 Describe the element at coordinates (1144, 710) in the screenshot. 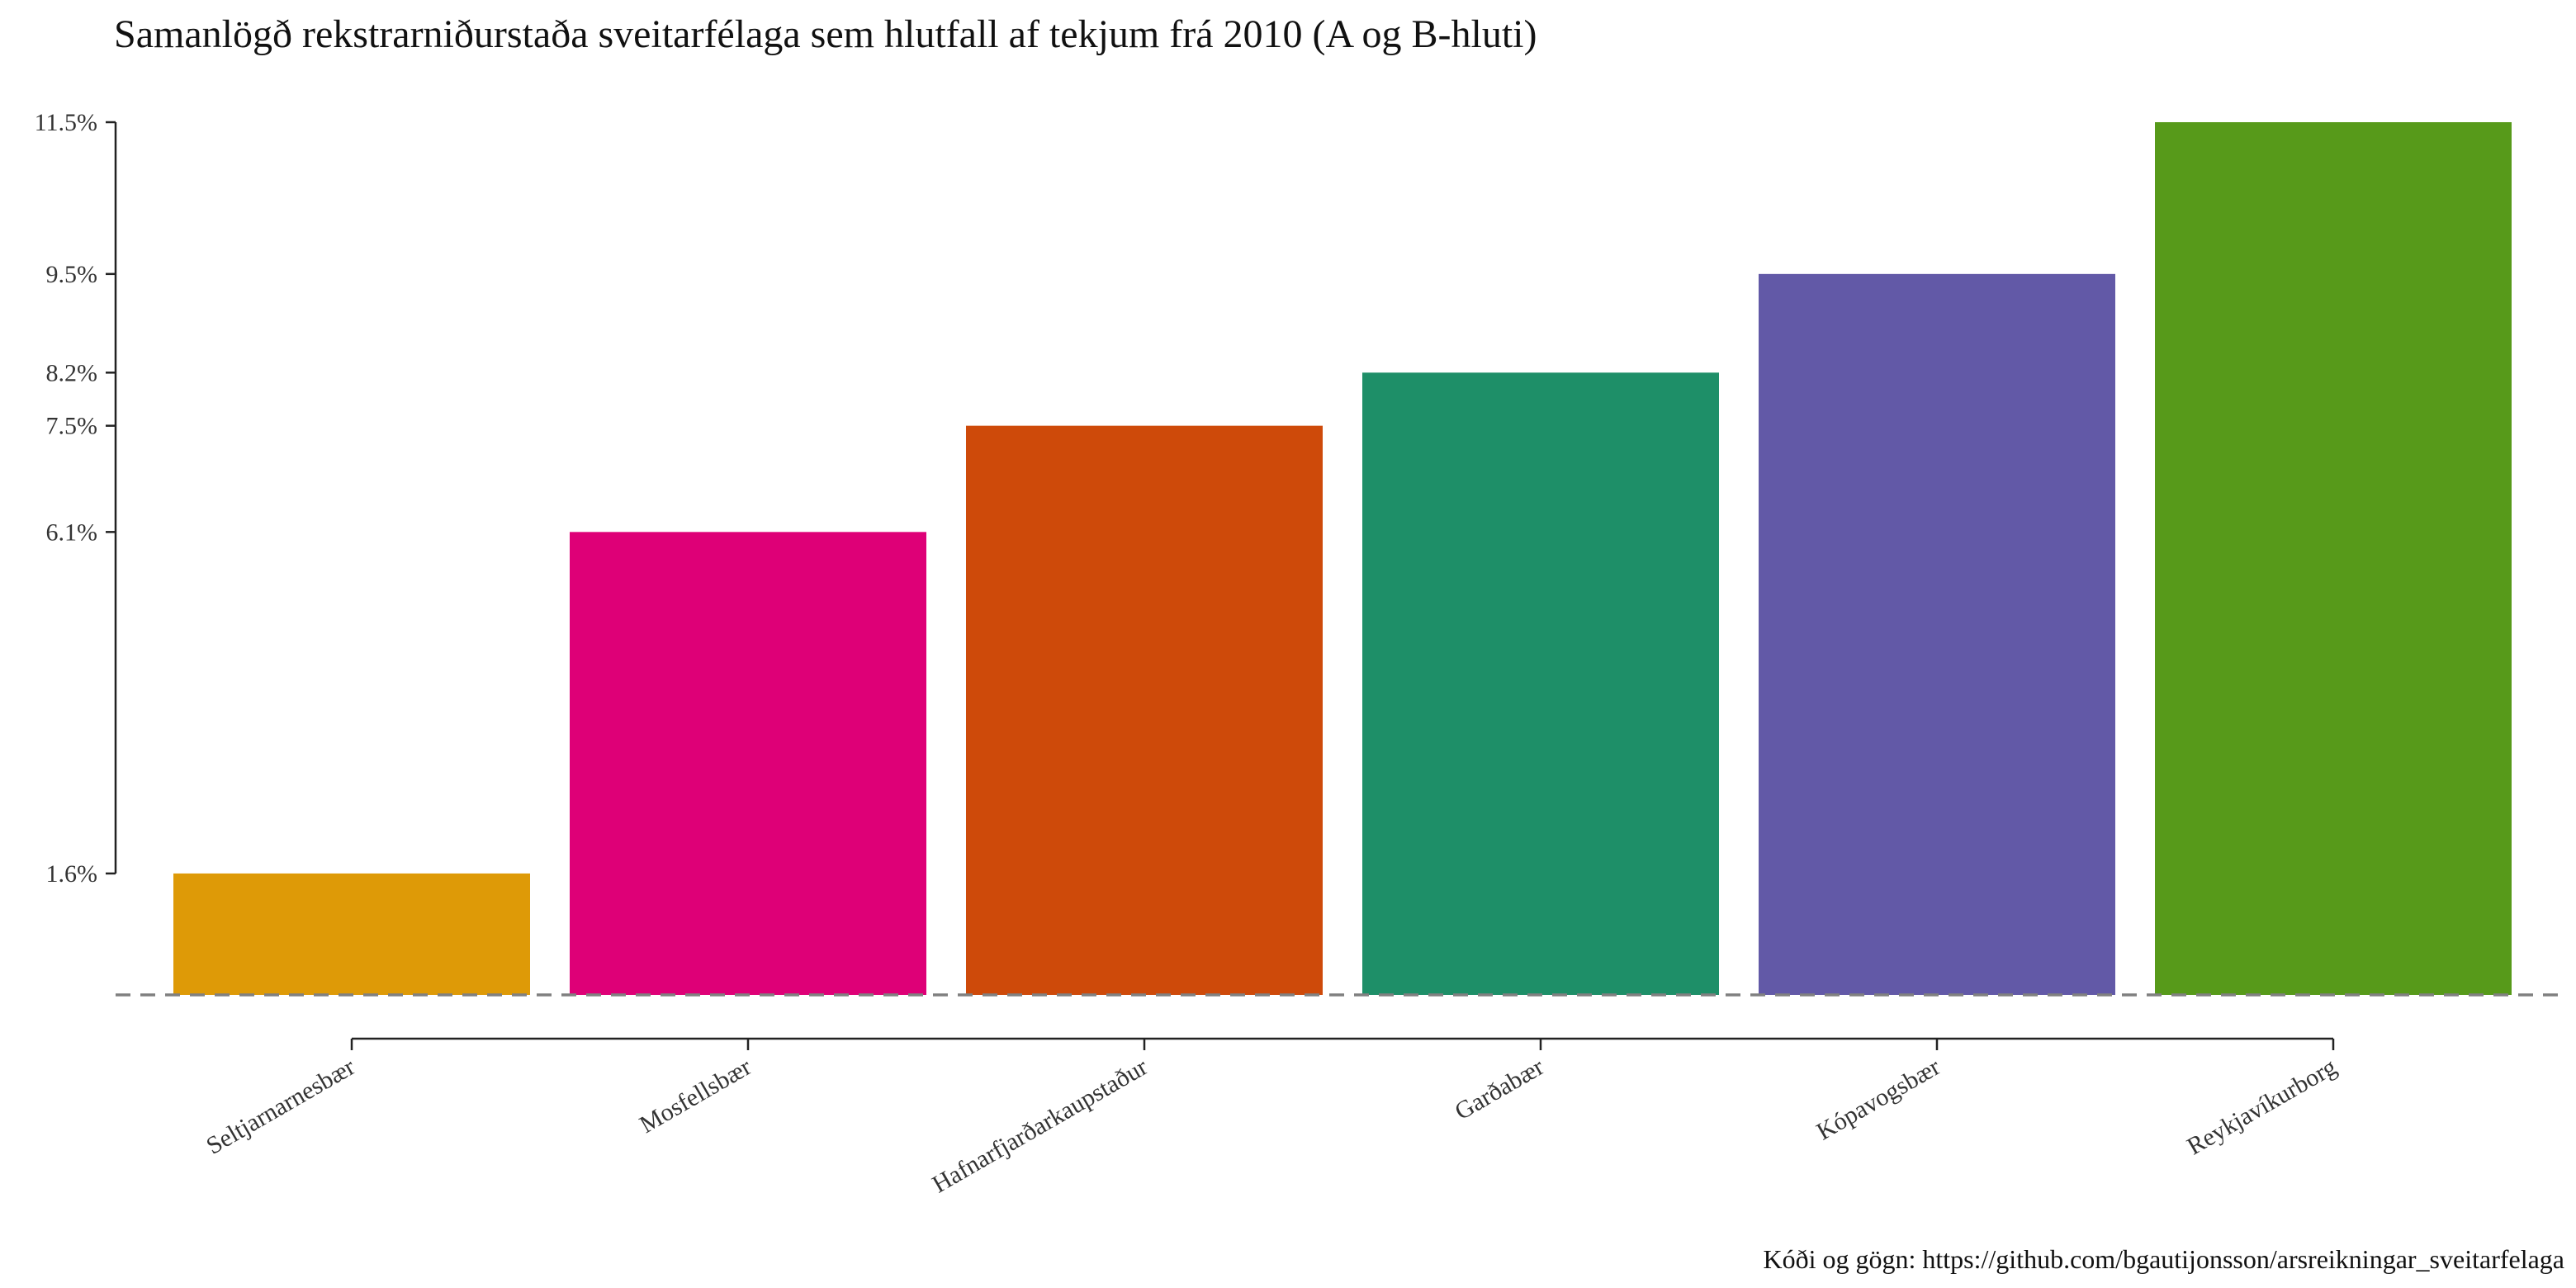

I see `bar-hafnarfjardarkaupstadur` at that location.